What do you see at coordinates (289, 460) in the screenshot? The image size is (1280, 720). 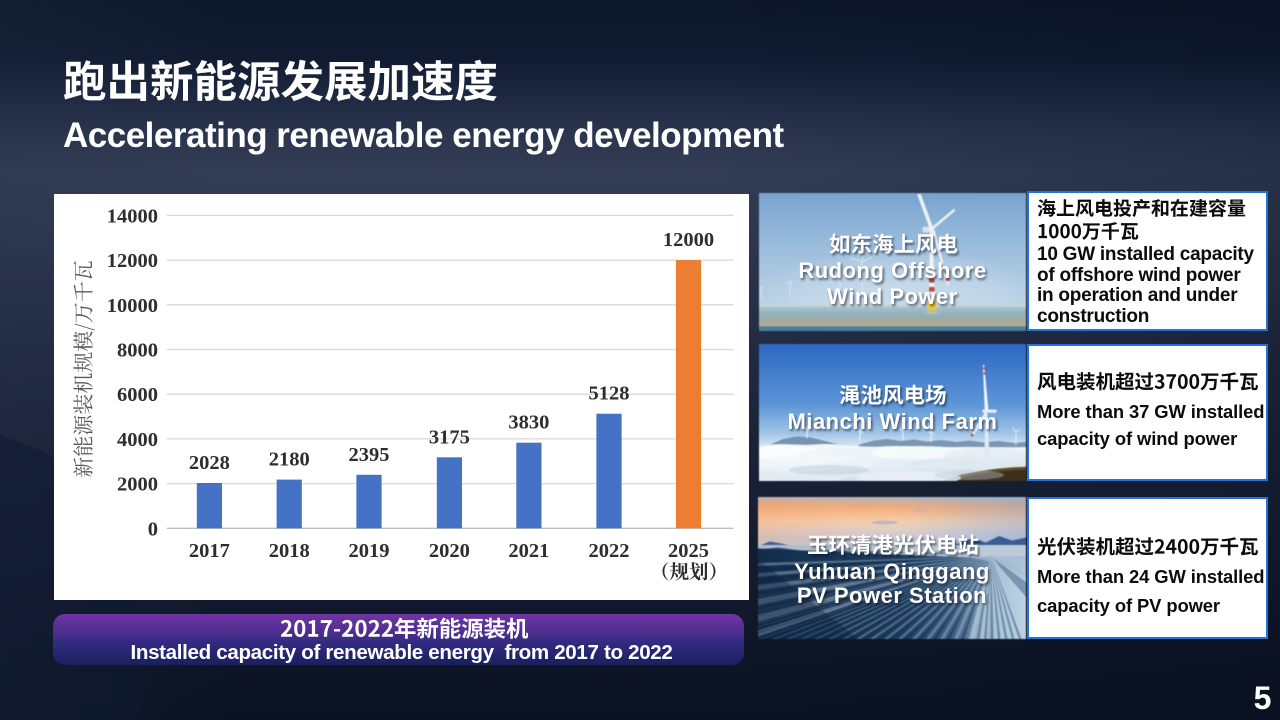 I see `svg-text: 2180` at bounding box center [289, 460].